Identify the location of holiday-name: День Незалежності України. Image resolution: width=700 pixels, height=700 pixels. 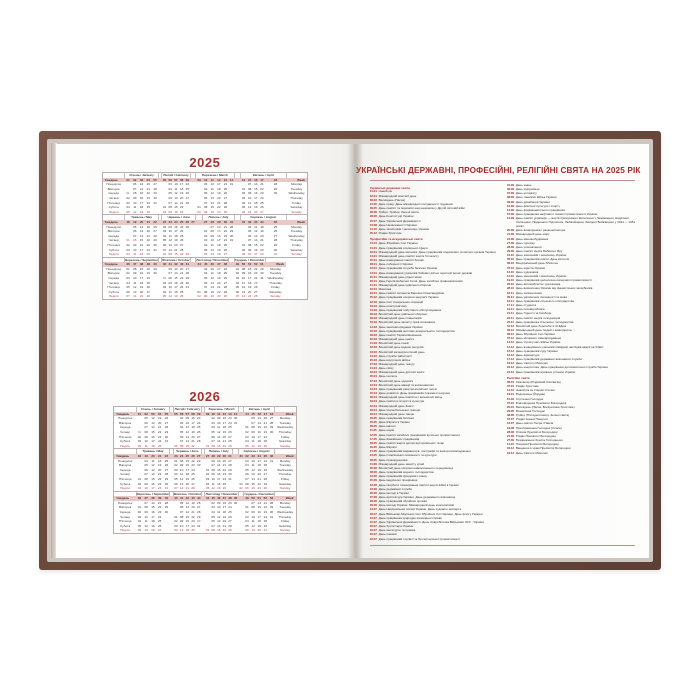
(397, 224).